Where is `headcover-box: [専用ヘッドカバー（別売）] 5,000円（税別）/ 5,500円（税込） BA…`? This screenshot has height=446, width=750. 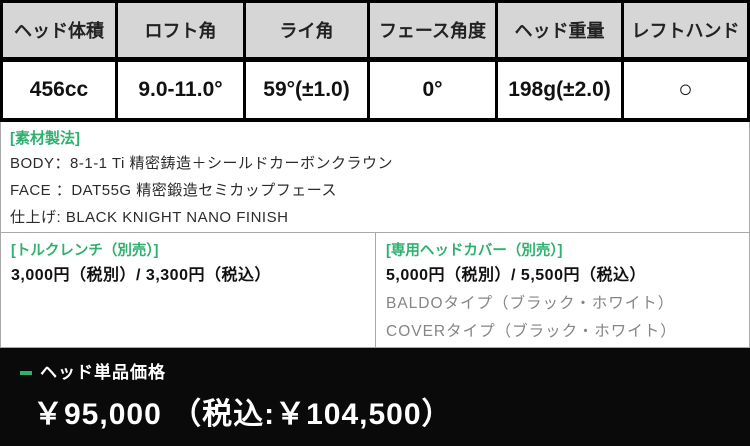
headcover-box: [専用ヘッドカバー（別売）] 5,000円（税別）/ 5,500円（税込） BA… is located at coordinates (562, 290).